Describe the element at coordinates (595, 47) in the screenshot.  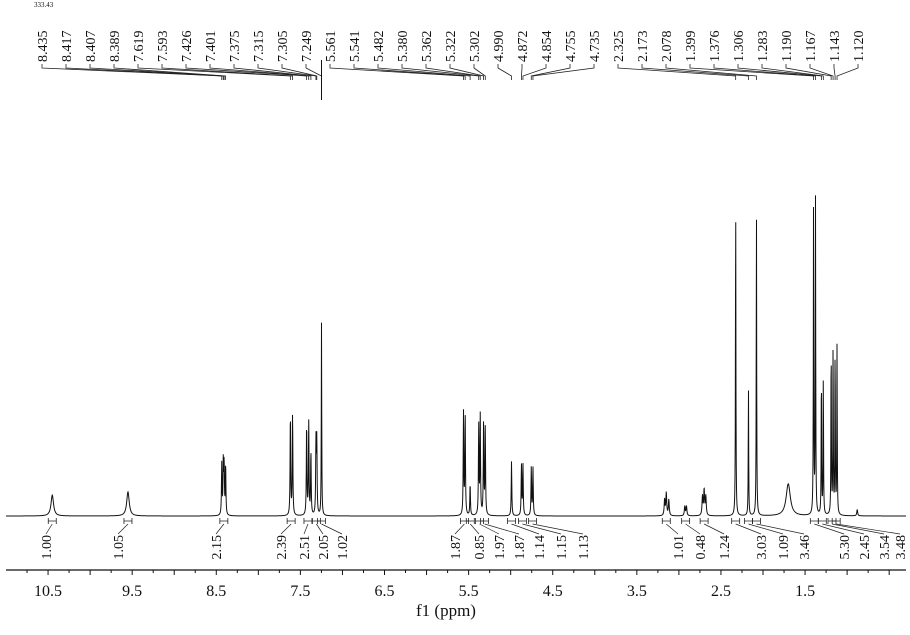
I see `peak-label: 4.735` at that location.